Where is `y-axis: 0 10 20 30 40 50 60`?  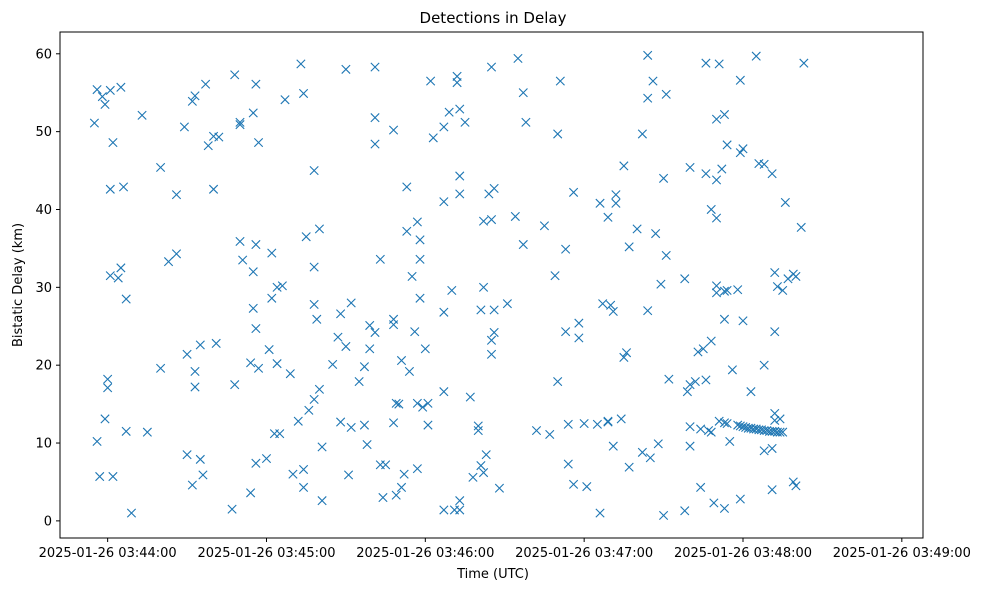
y-axis: 0 10 20 30 40 50 60 is located at coordinates (47, 288).